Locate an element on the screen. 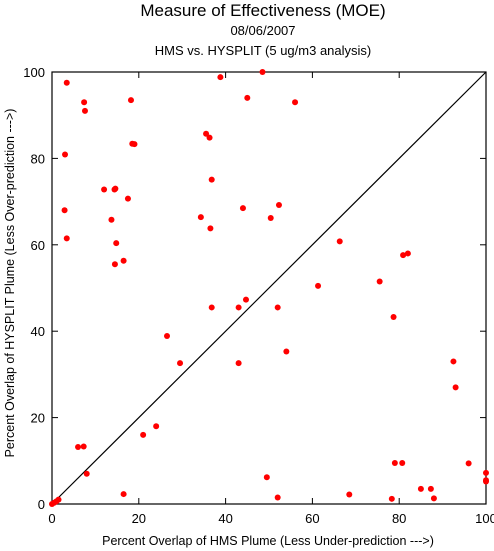 This screenshot has width=494, height=551. chart-date: 08/06/2007 is located at coordinates (262, 30).